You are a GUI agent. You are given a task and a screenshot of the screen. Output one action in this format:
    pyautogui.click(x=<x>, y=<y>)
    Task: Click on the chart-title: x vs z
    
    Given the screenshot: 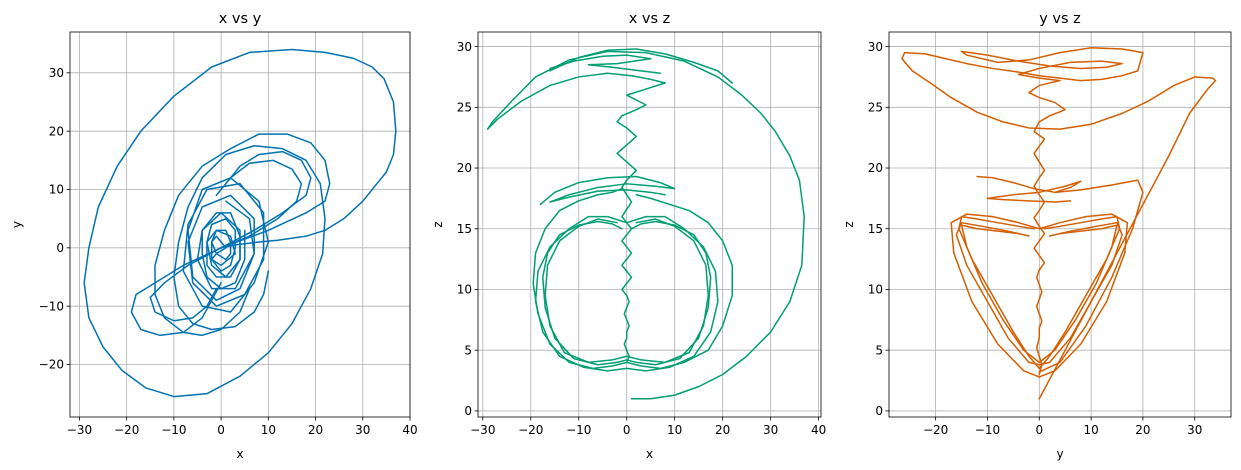 What is the action you would take?
    pyautogui.click(x=650, y=19)
    